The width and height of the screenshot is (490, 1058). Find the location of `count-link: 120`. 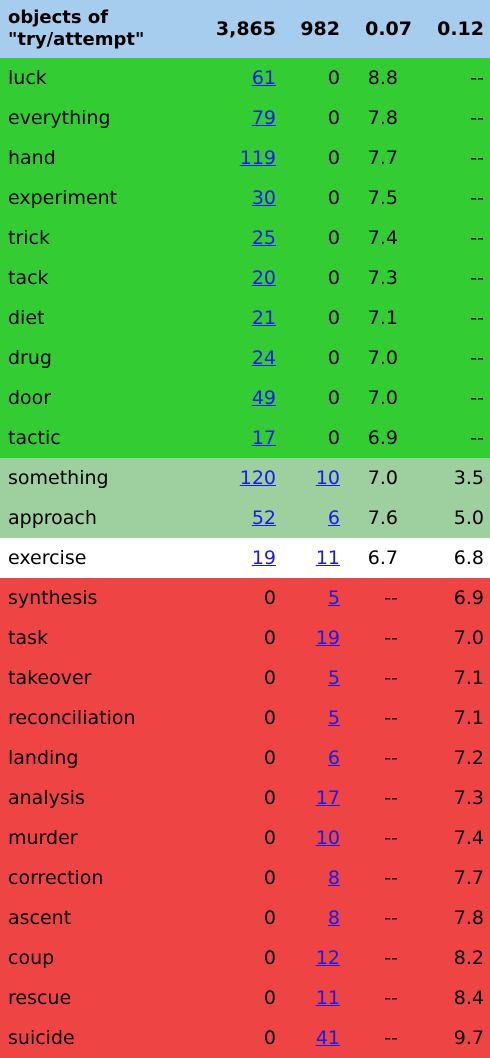

count-link: 120 is located at coordinates (257, 478).